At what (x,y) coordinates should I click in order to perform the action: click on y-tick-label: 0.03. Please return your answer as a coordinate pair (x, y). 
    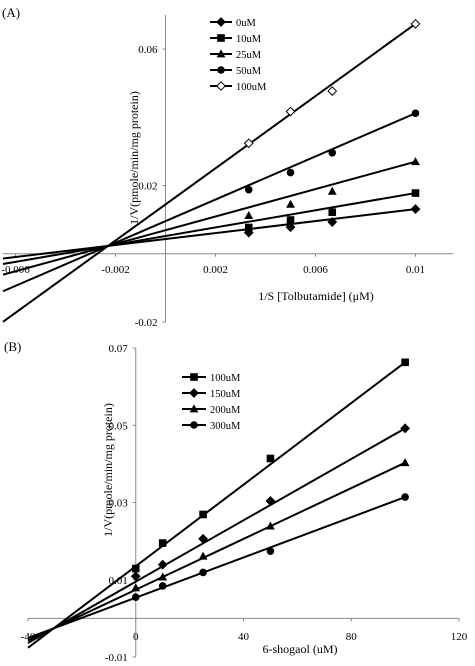
    Looking at the image, I should click on (119, 504).